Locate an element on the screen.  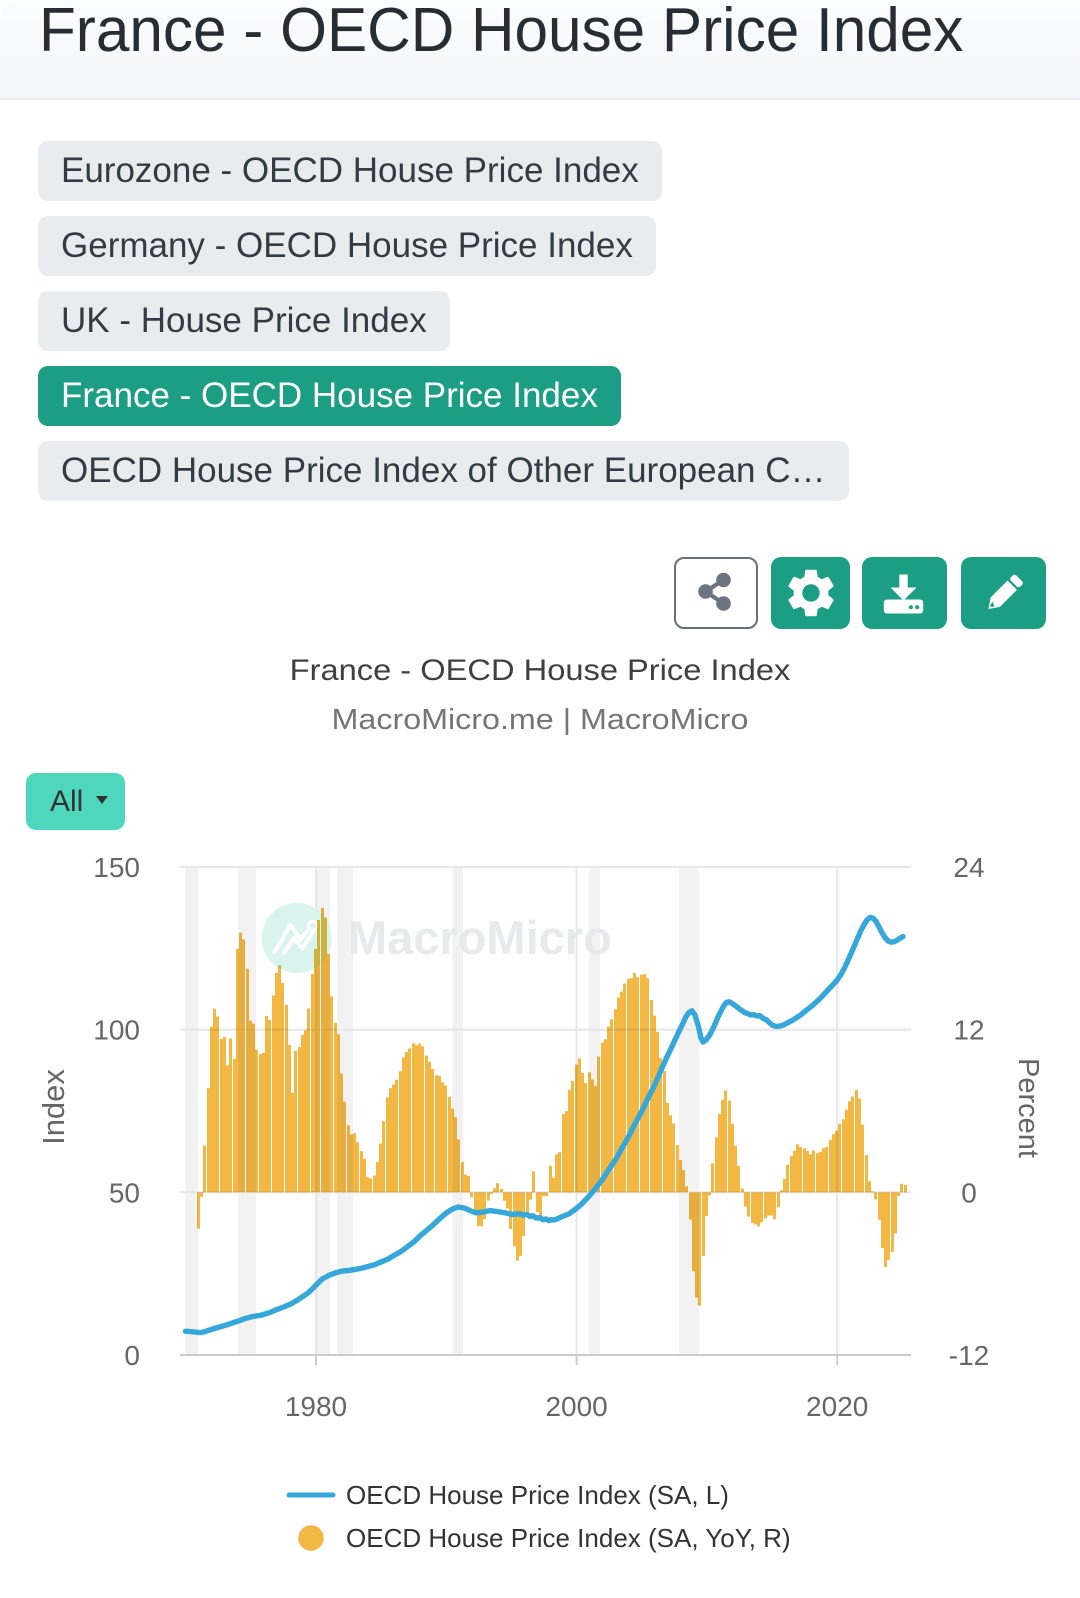
svg-text: 2000 is located at coordinates (576, 1406).